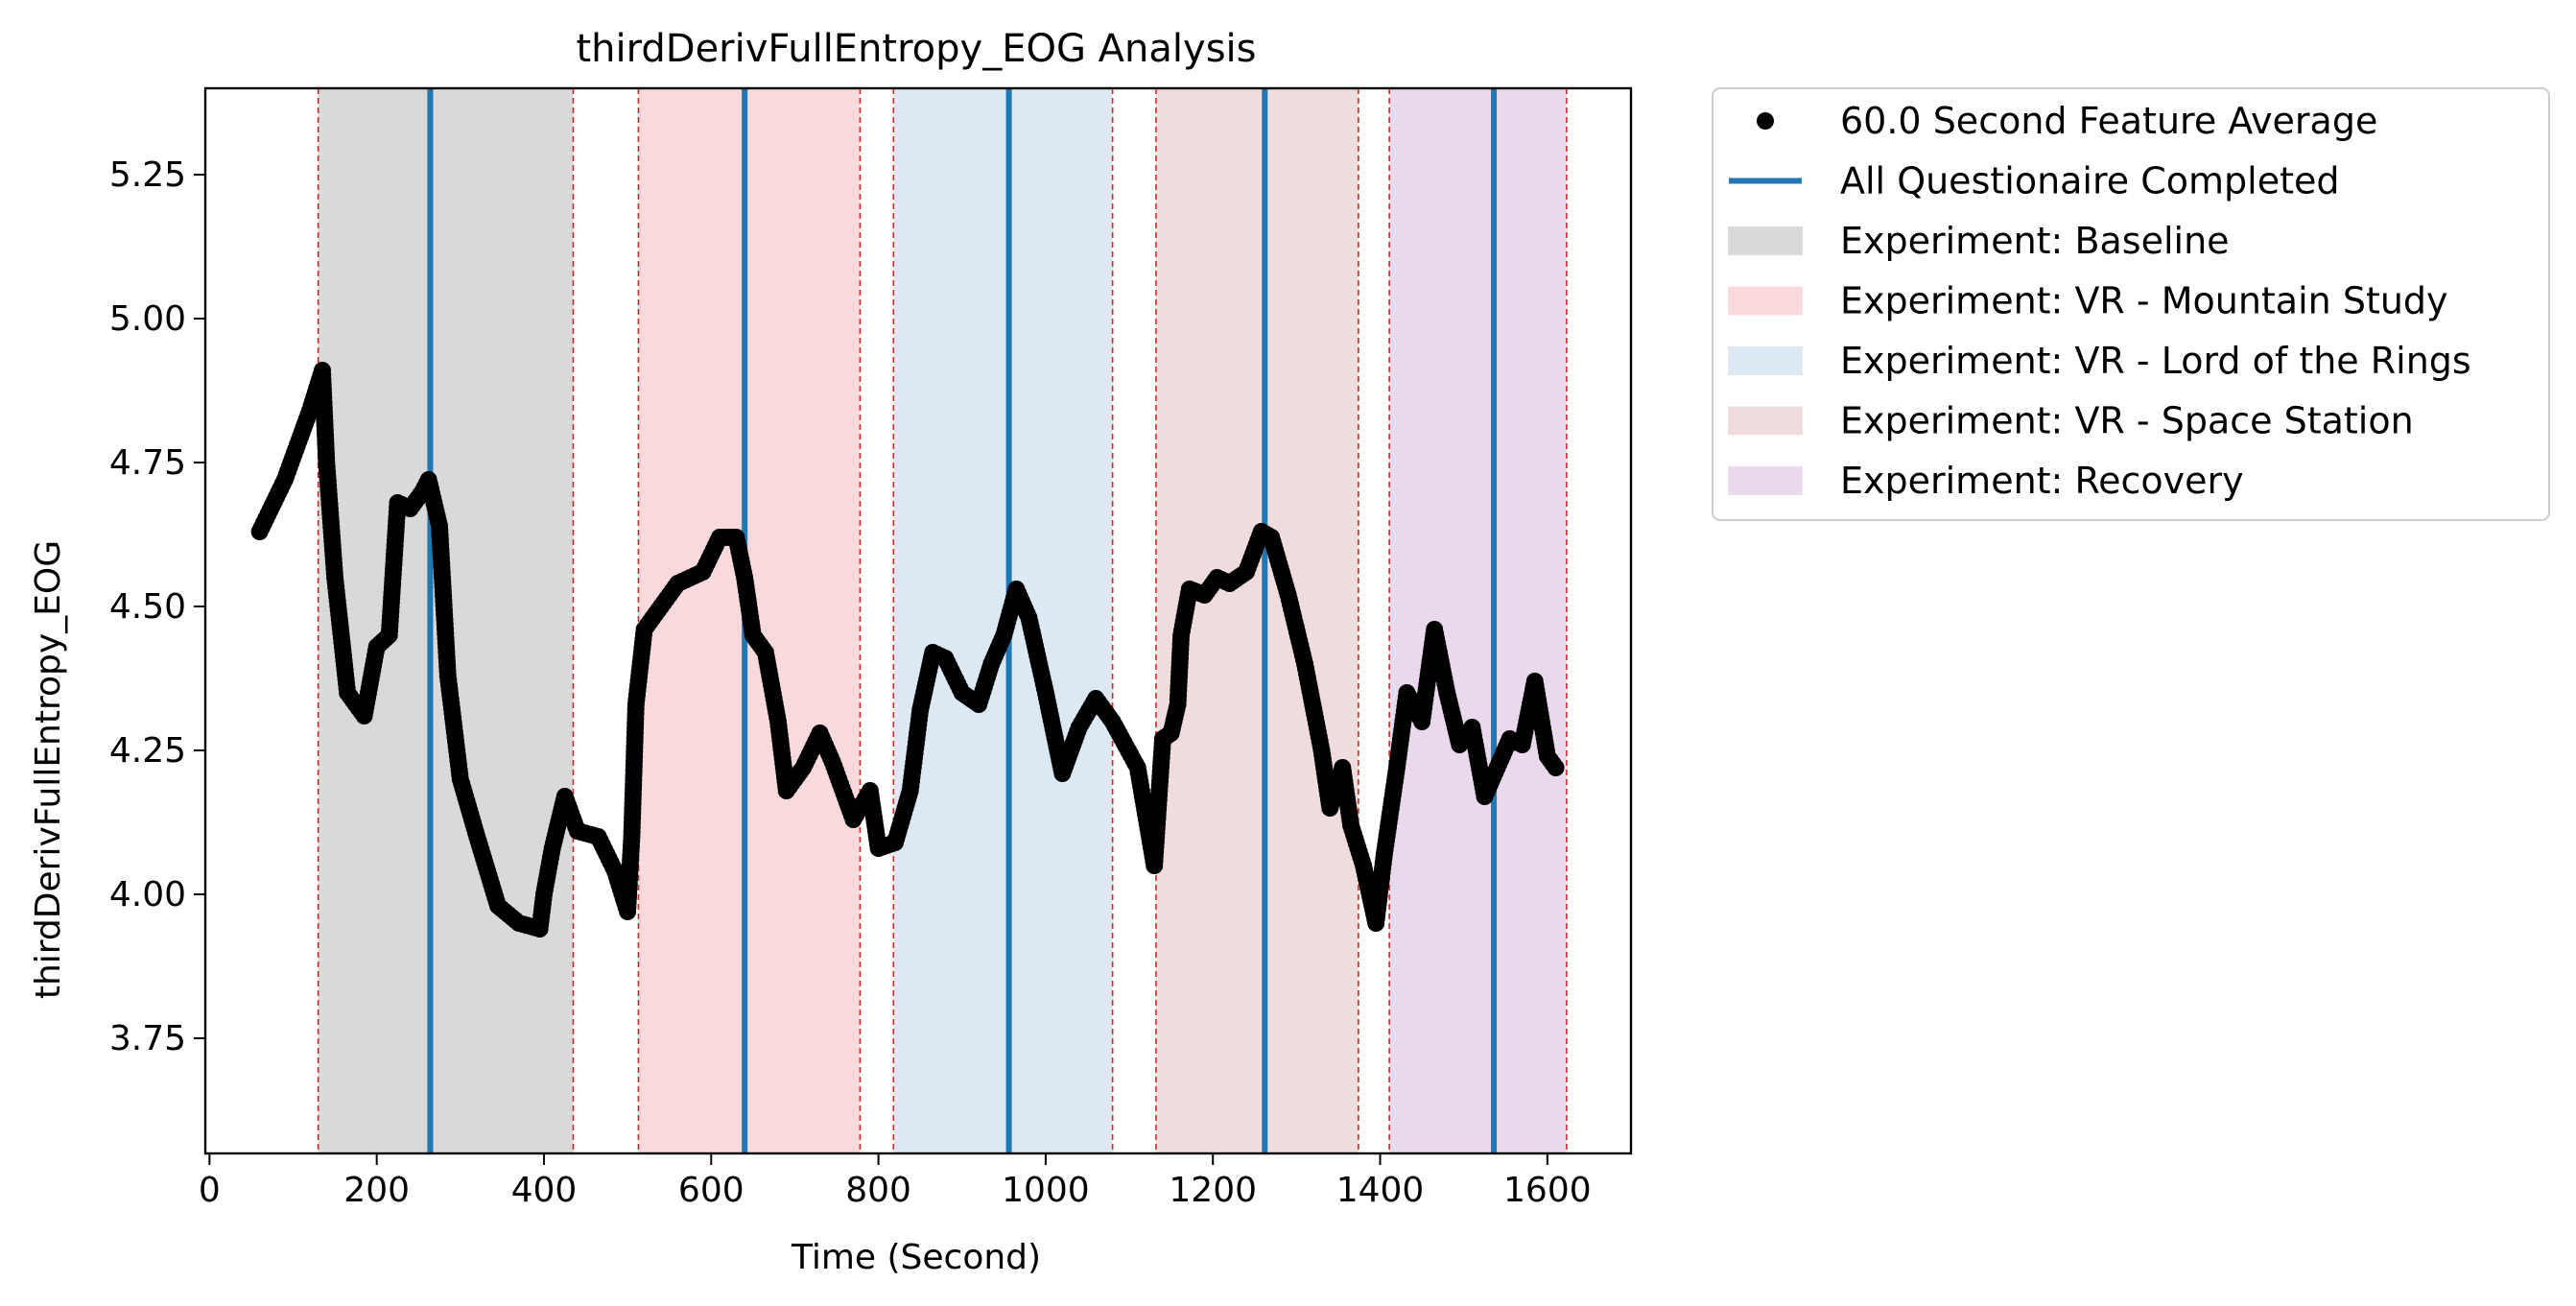 The image size is (2576, 1306). Describe the element at coordinates (2144, 301) in the screenshot. I see `legend-label: Experiment: VR - Mountain Study` at that location.